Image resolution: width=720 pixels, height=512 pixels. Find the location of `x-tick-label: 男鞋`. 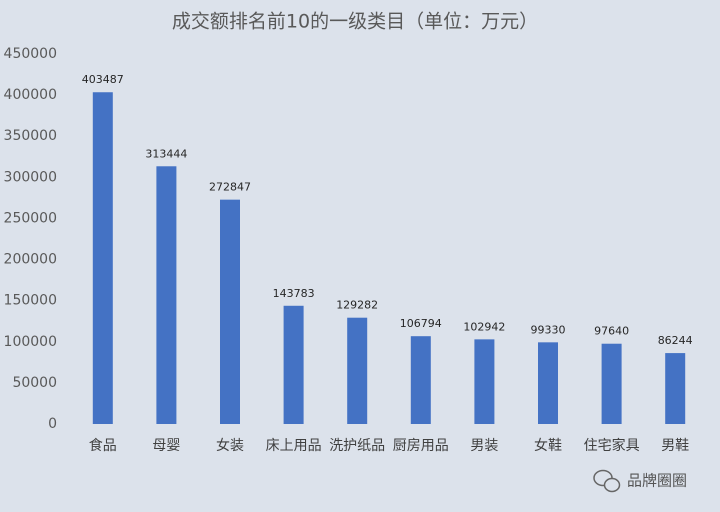

x-tick-label: 男鞋 is located at coordinates (675, 446).